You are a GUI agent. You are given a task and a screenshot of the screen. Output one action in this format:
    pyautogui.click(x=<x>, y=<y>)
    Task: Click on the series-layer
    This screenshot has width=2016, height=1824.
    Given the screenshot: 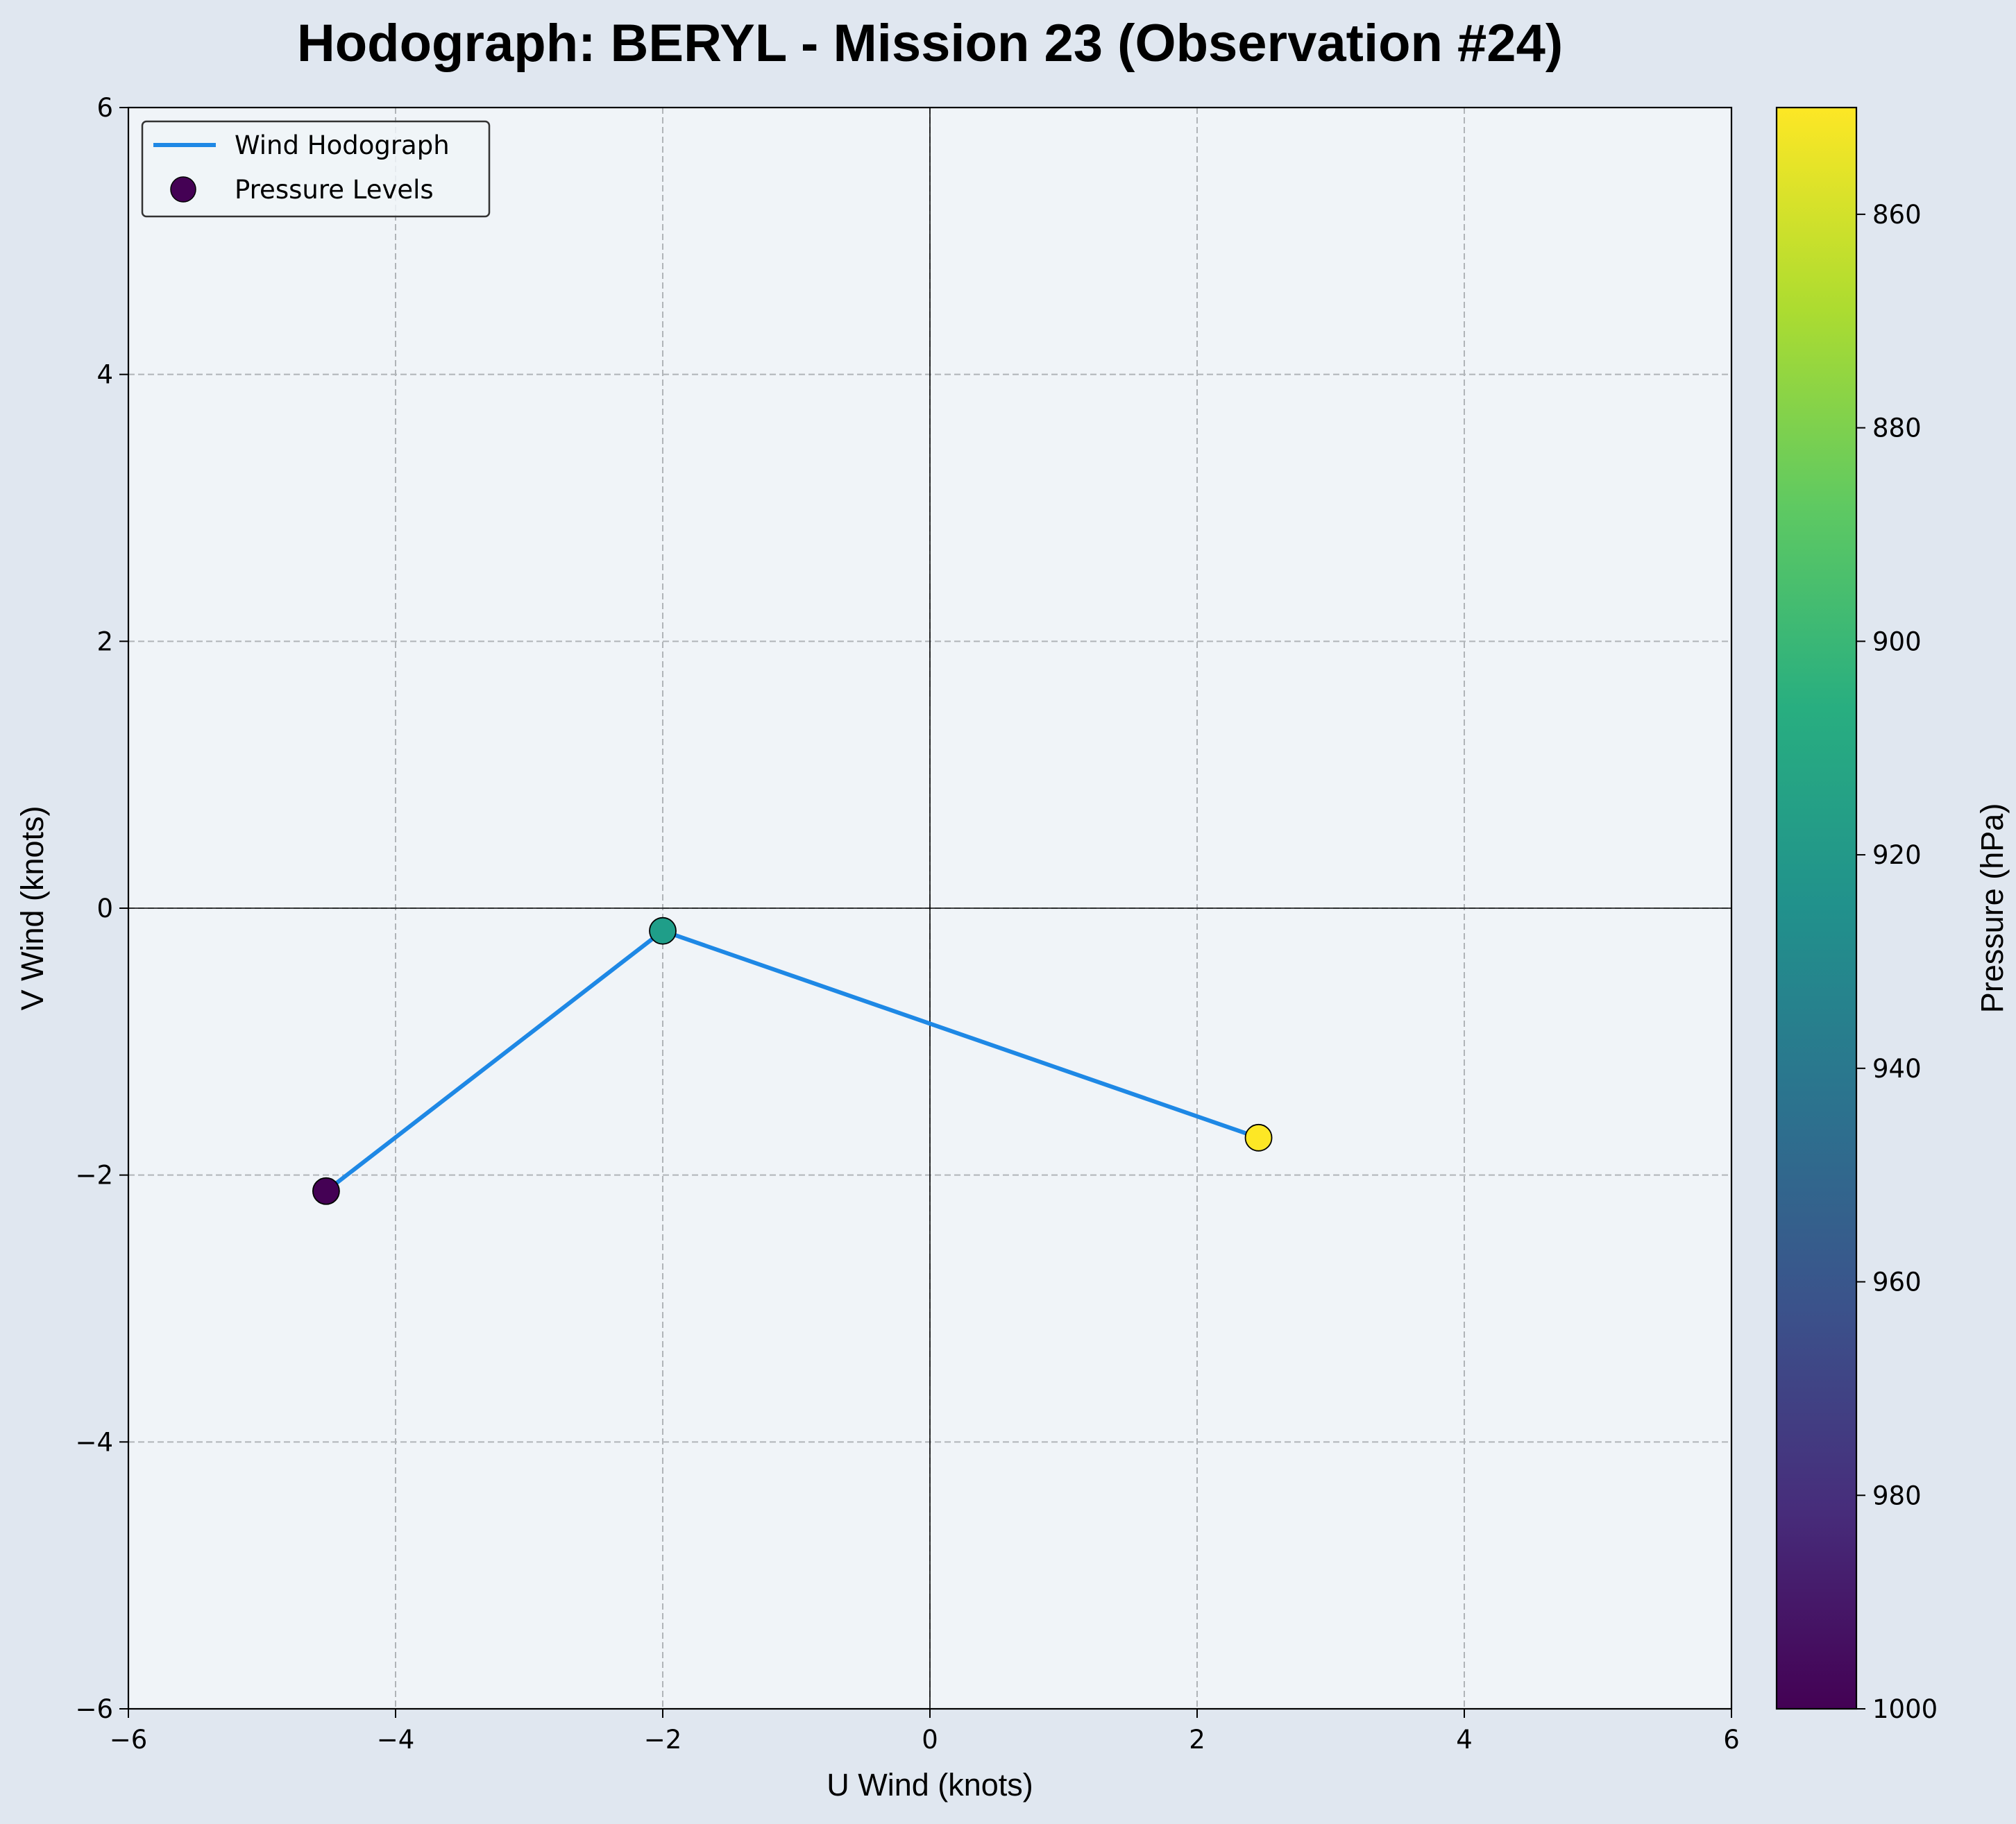 What is the action you would take?
    pyautogui.click(x=792, y=1061)
    